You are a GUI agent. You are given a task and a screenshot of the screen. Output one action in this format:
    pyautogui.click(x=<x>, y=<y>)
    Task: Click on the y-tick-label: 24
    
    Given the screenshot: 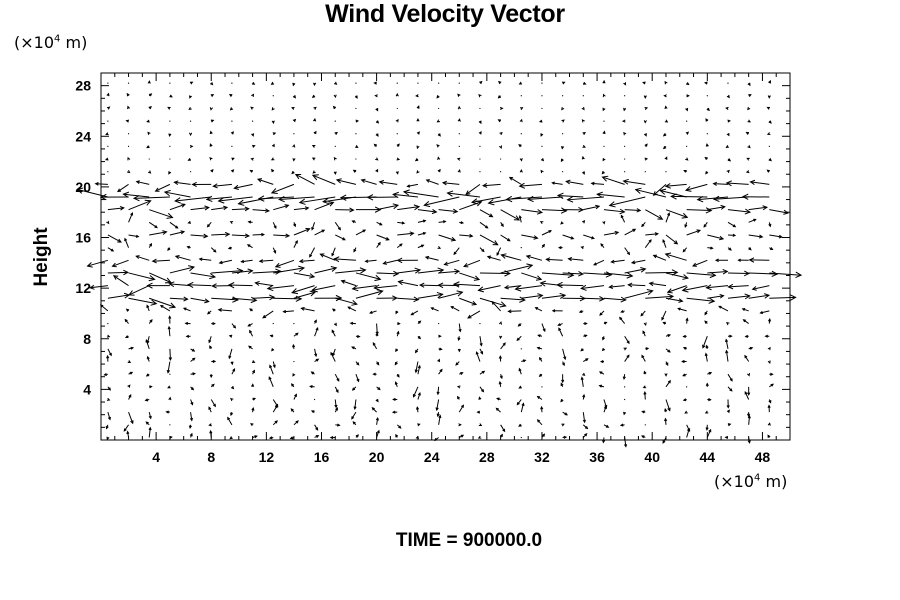 What is the action you would take?
    pyautogui.click(x=83, y=136)
    